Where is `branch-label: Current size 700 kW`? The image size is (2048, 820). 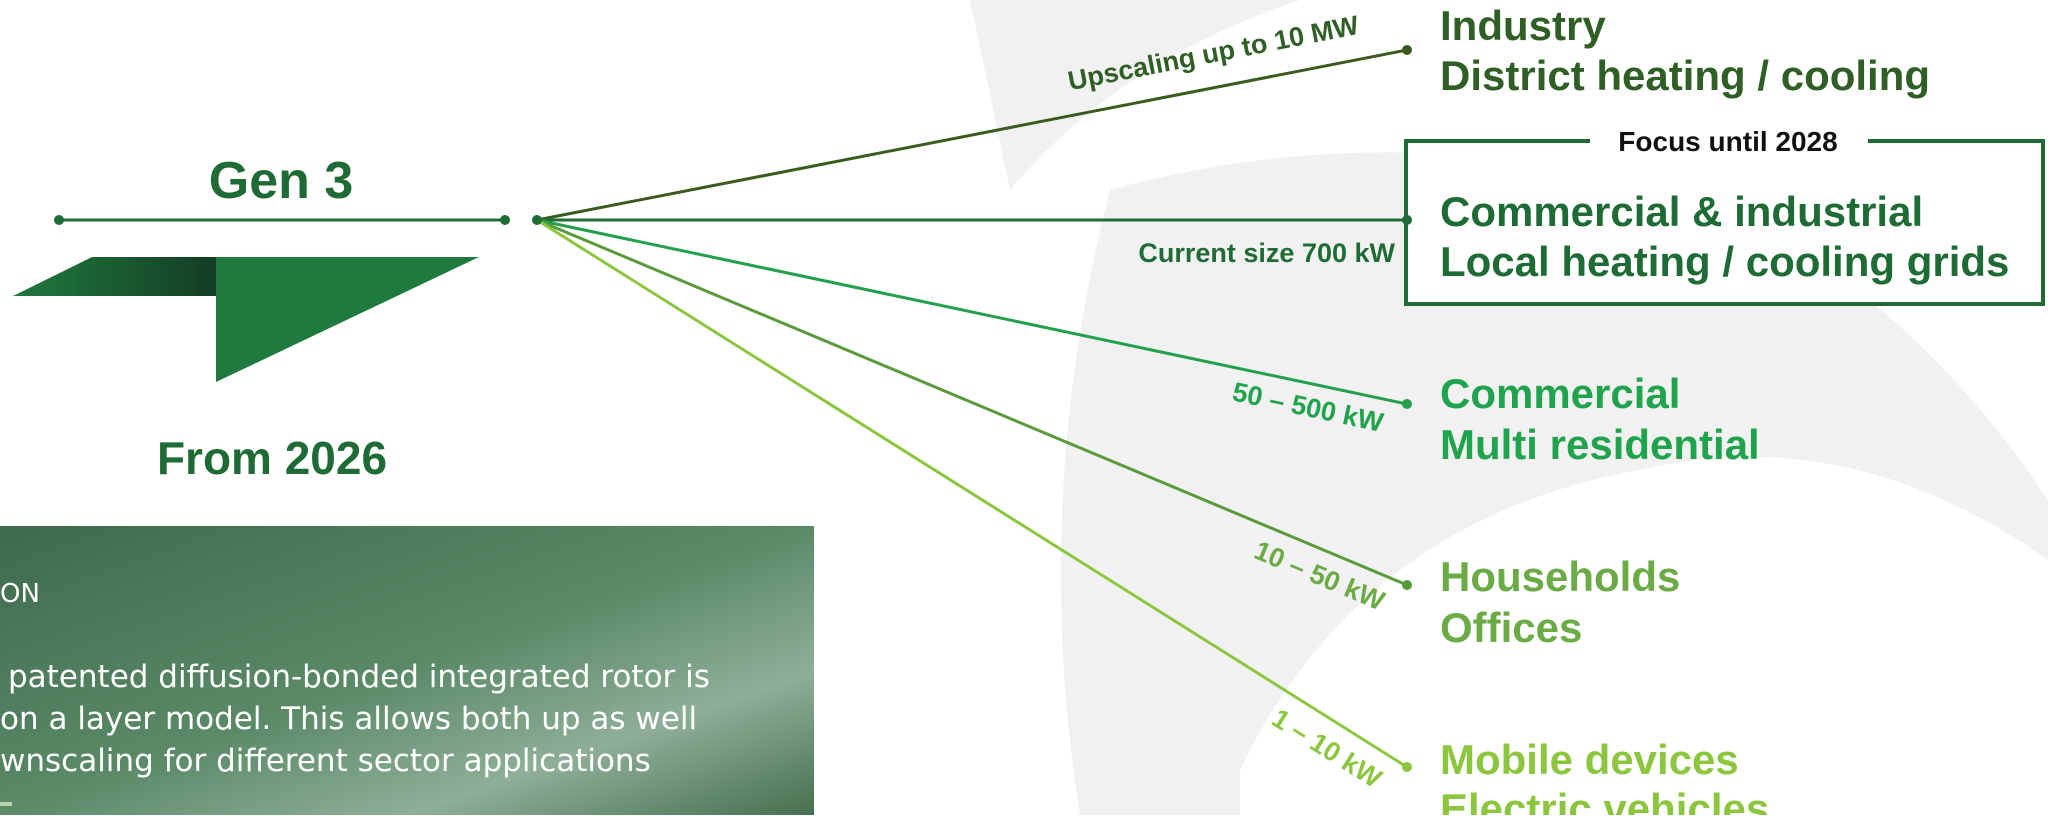 branch-label: Current size 700 kW is located at coordinates (1266, 253).